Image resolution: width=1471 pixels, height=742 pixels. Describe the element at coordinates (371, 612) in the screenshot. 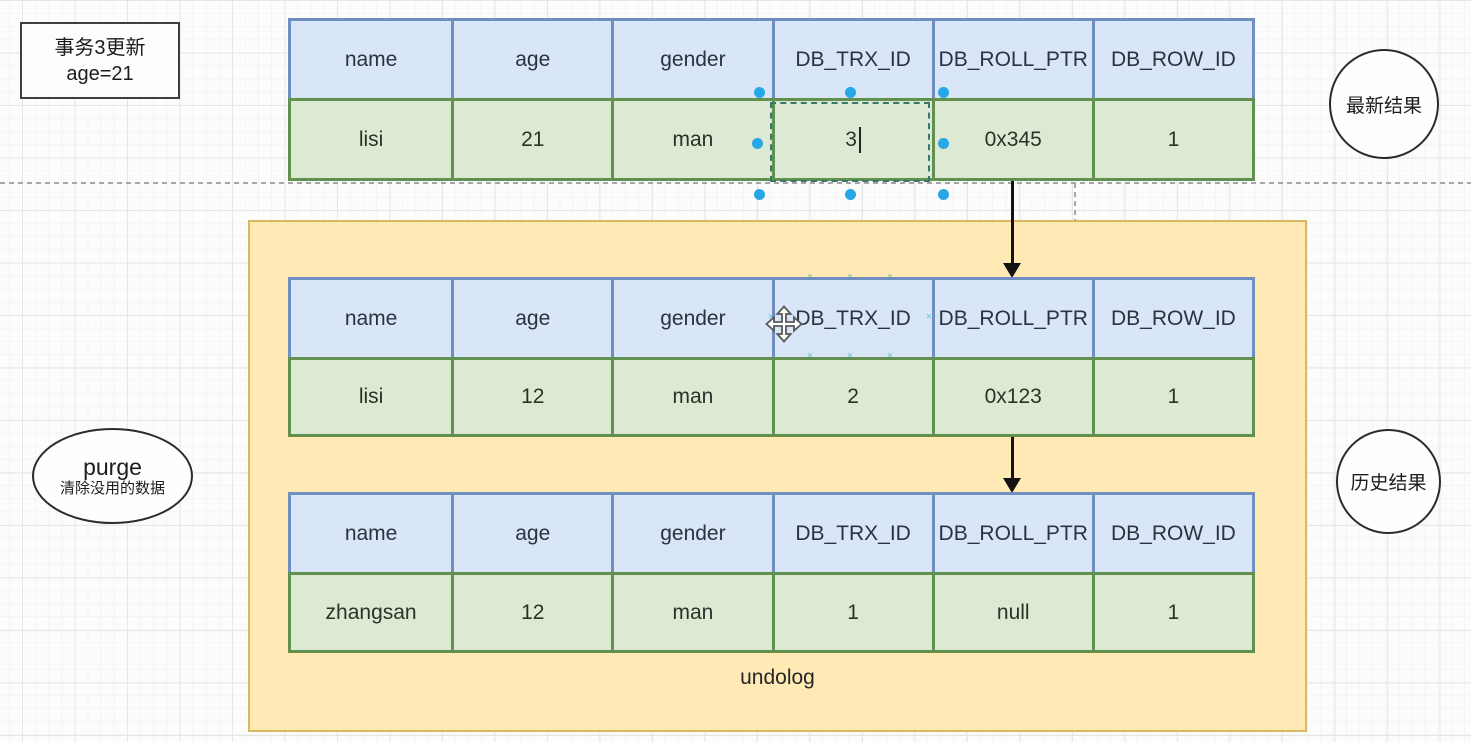

I see `data-cell-name: zhangsan` at that location.